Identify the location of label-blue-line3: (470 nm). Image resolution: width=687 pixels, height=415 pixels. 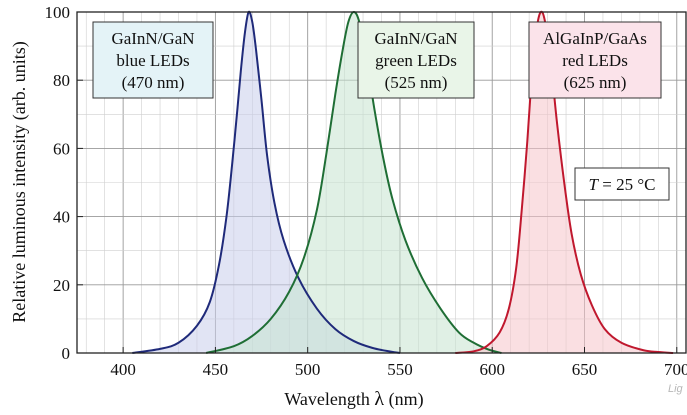
(153, 82).